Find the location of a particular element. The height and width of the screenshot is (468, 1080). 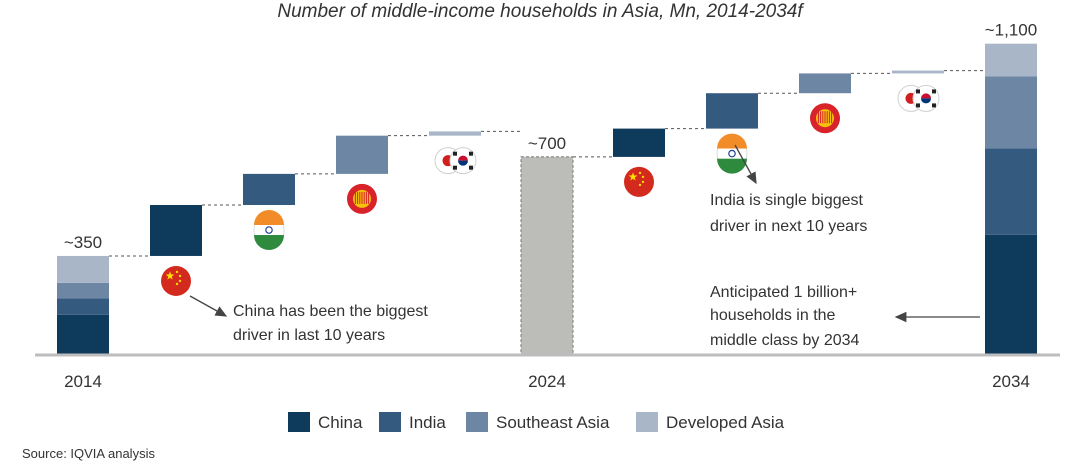

total-label-2024: ~700 is located at coordinates (547, 143).